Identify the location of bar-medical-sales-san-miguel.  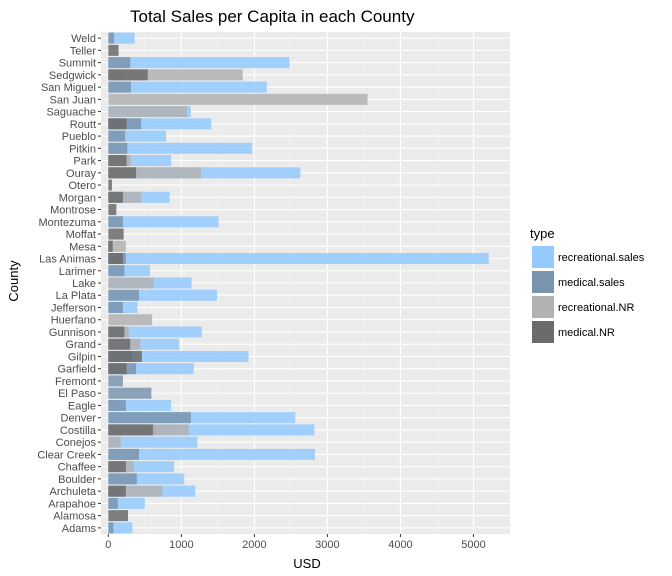
(119, 87).